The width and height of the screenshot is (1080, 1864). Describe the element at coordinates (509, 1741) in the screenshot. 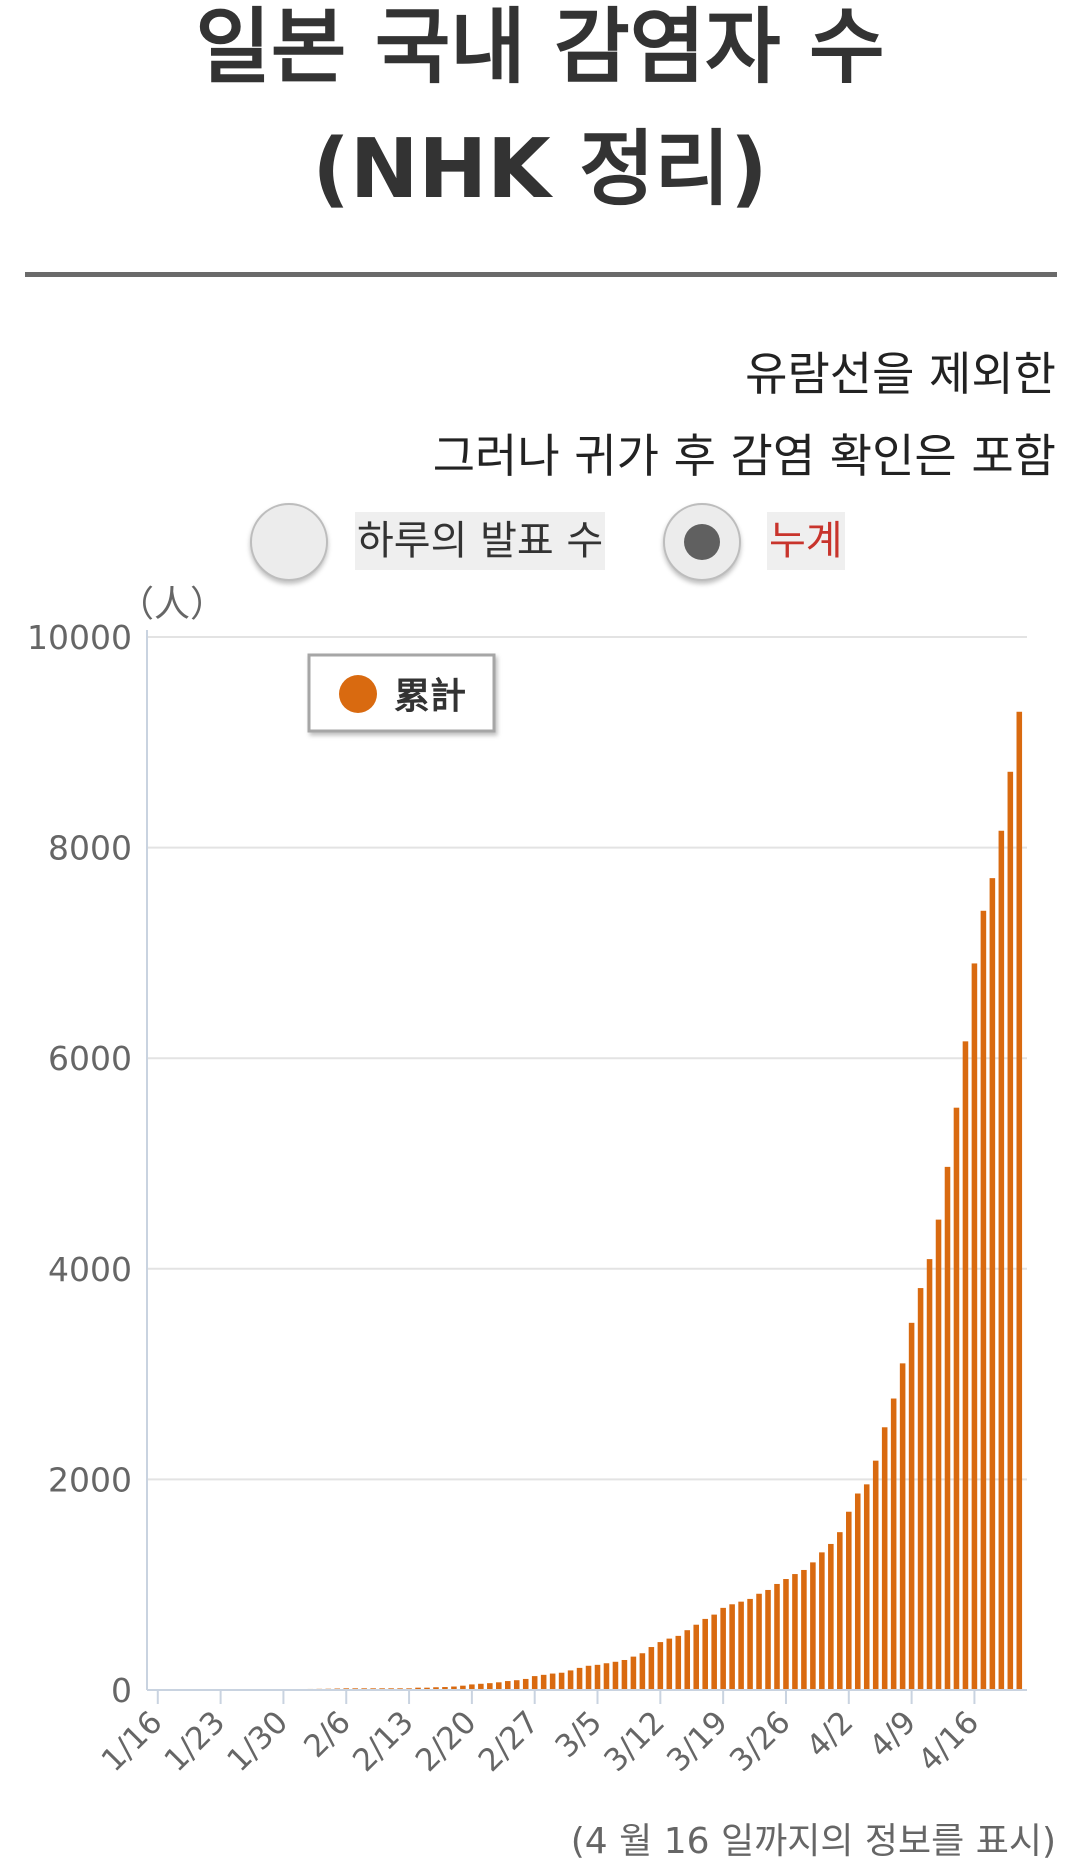

I see `x-tick-label: 2/27` at that location.